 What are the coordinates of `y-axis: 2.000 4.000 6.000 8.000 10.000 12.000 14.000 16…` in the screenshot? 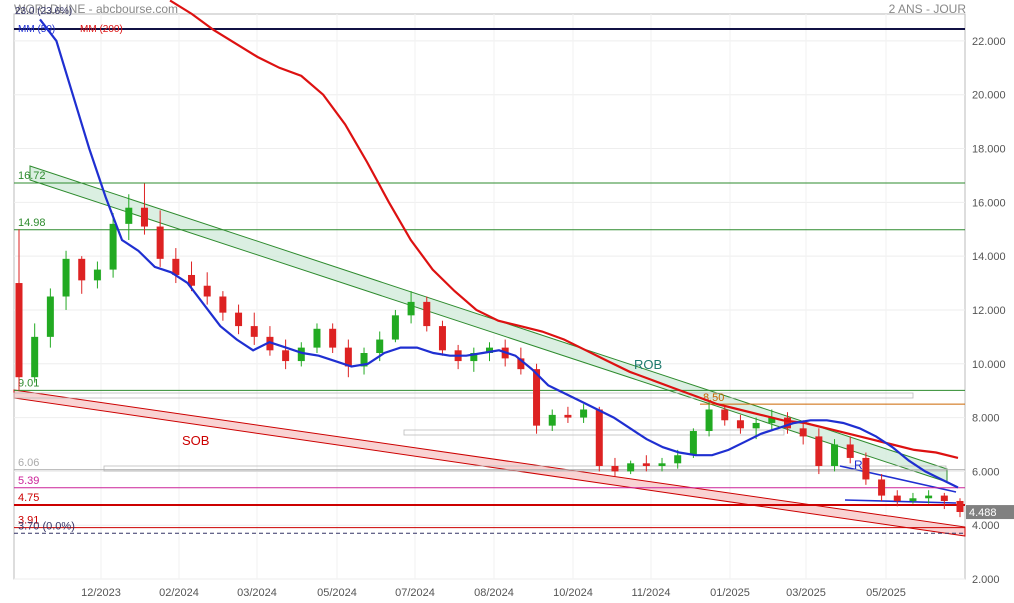 It's located at (989, 311).